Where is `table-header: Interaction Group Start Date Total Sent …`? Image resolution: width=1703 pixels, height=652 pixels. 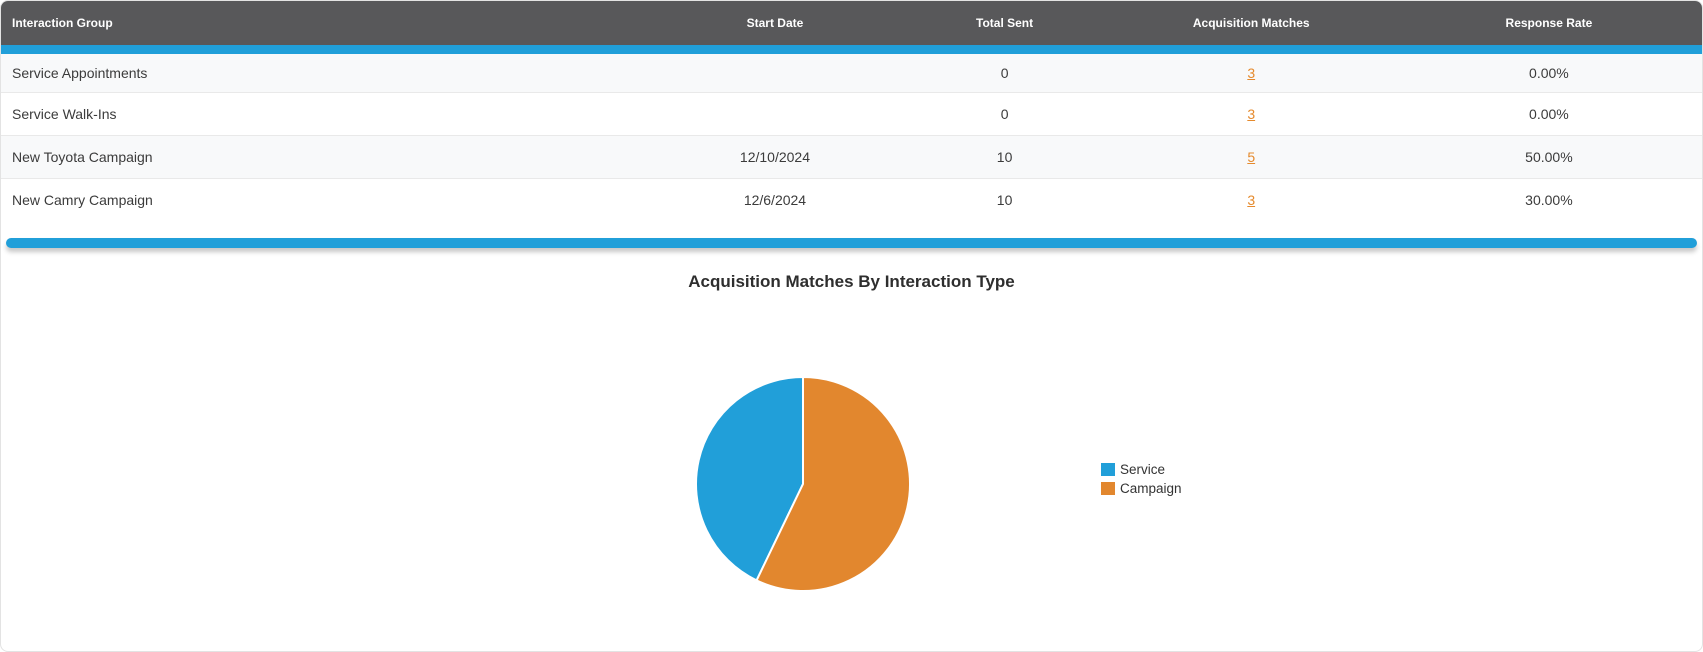 table-header: Interaction Group Start Date Total Sent … is located at coordinates (851, 27).